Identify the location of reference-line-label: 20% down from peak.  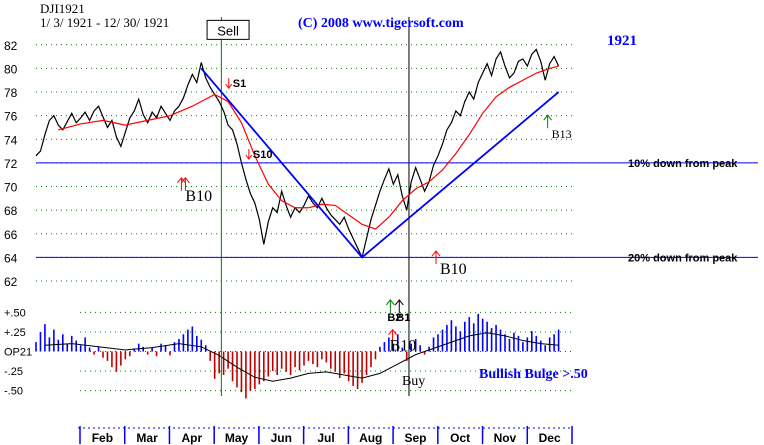
(683, 258).